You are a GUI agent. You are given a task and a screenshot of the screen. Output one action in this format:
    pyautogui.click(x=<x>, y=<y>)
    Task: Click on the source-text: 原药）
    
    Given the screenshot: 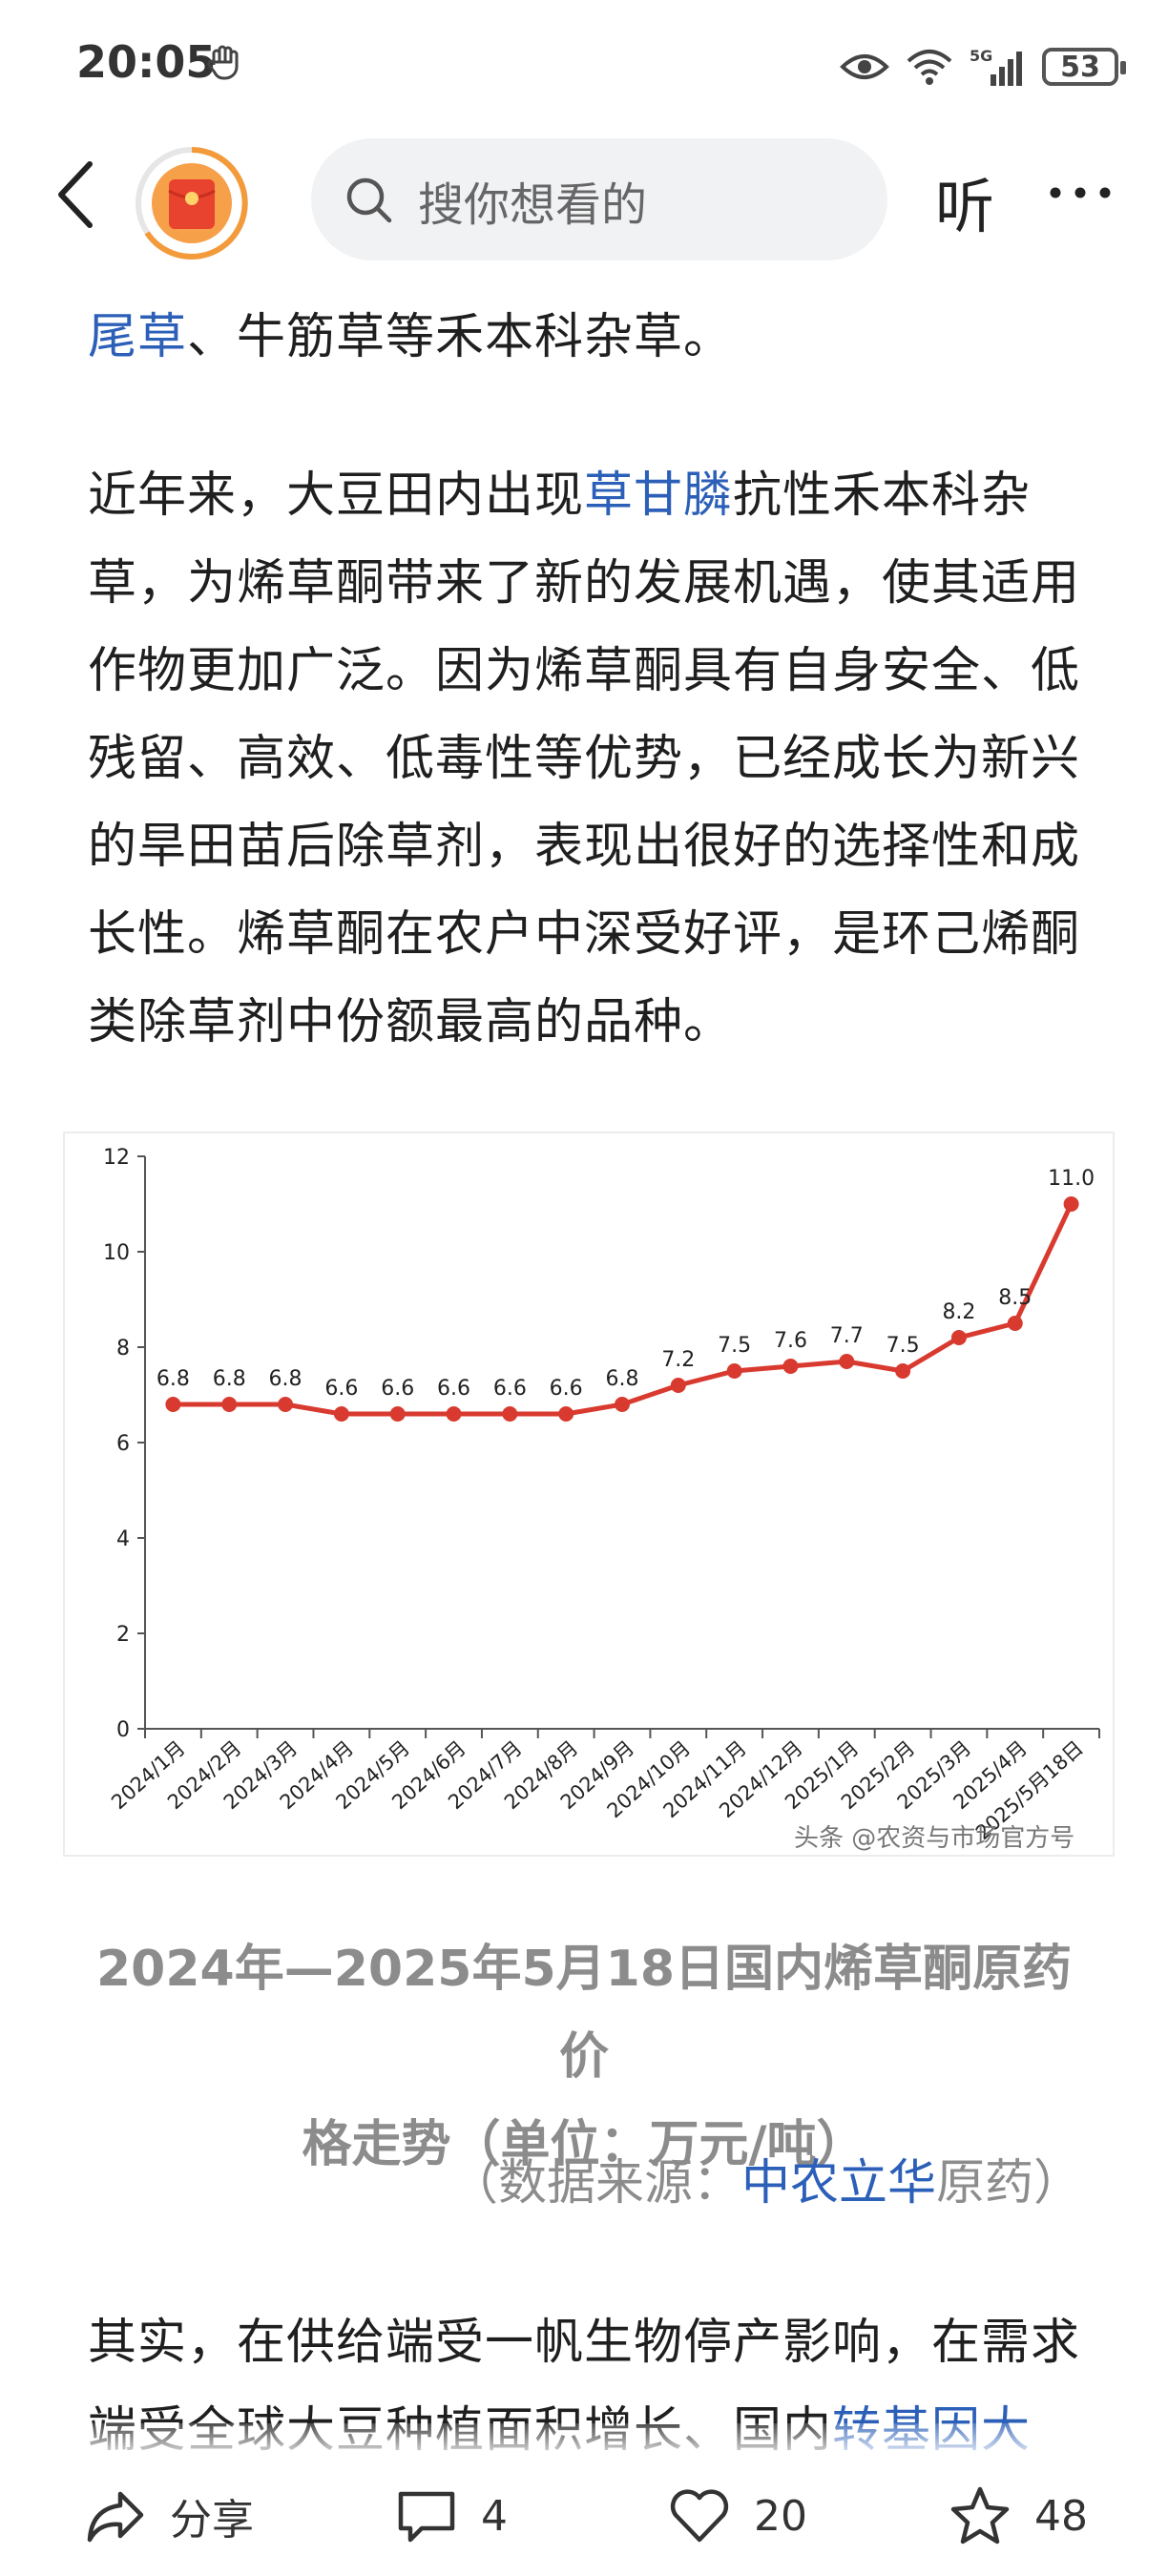 What is the action you would take?
    pyautogui.click(x=1008, y=2183)
    